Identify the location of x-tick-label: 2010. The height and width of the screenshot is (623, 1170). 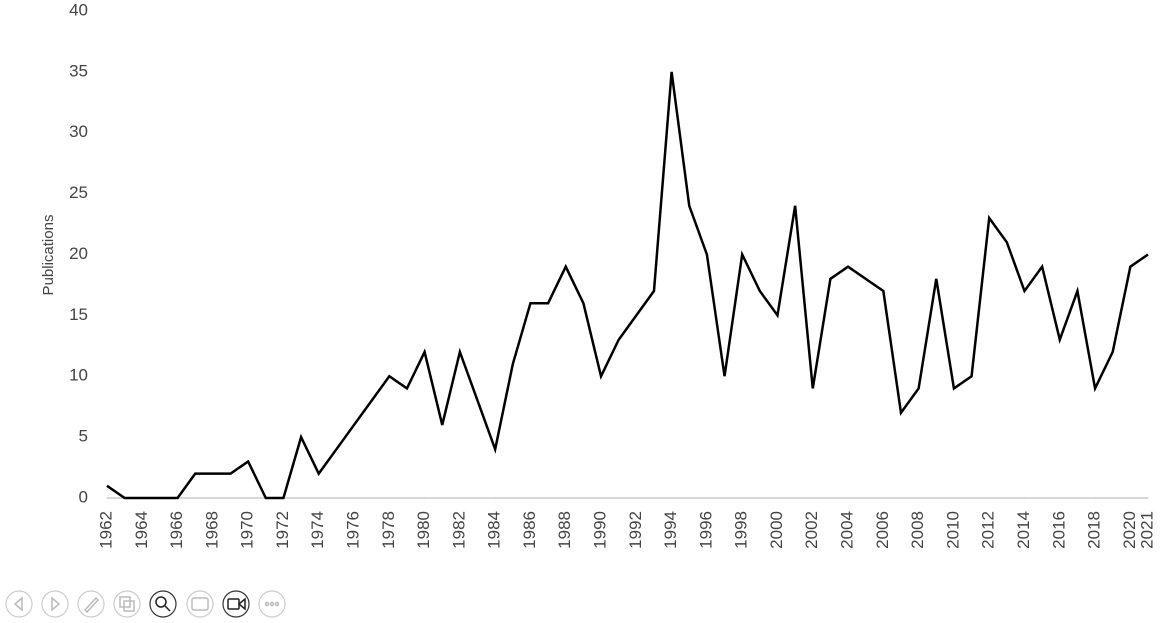
(952, 530).